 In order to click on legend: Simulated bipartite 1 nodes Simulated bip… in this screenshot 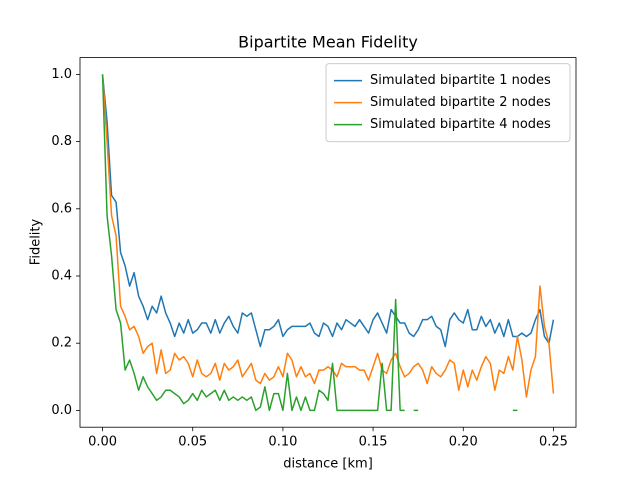, I will do `click(448, 103)`.